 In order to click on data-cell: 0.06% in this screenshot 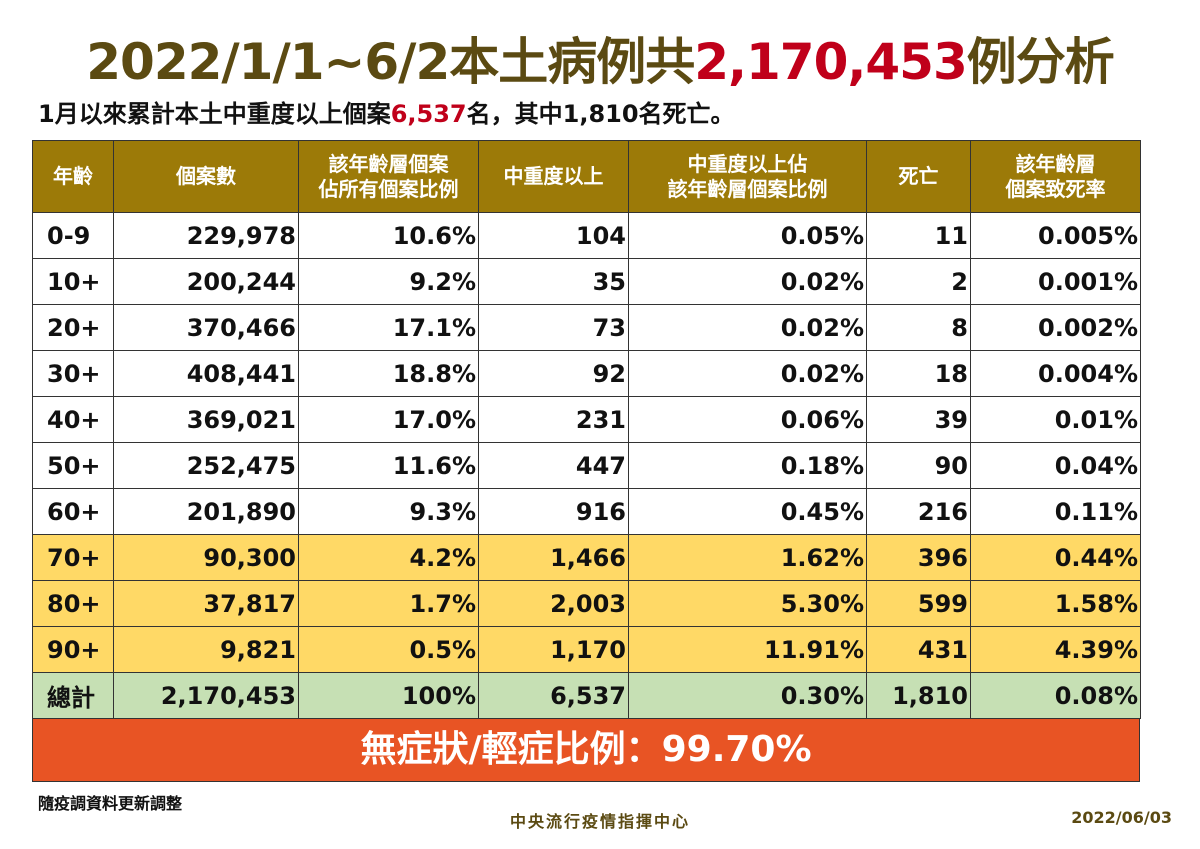, I will do `click(747, 419)`.